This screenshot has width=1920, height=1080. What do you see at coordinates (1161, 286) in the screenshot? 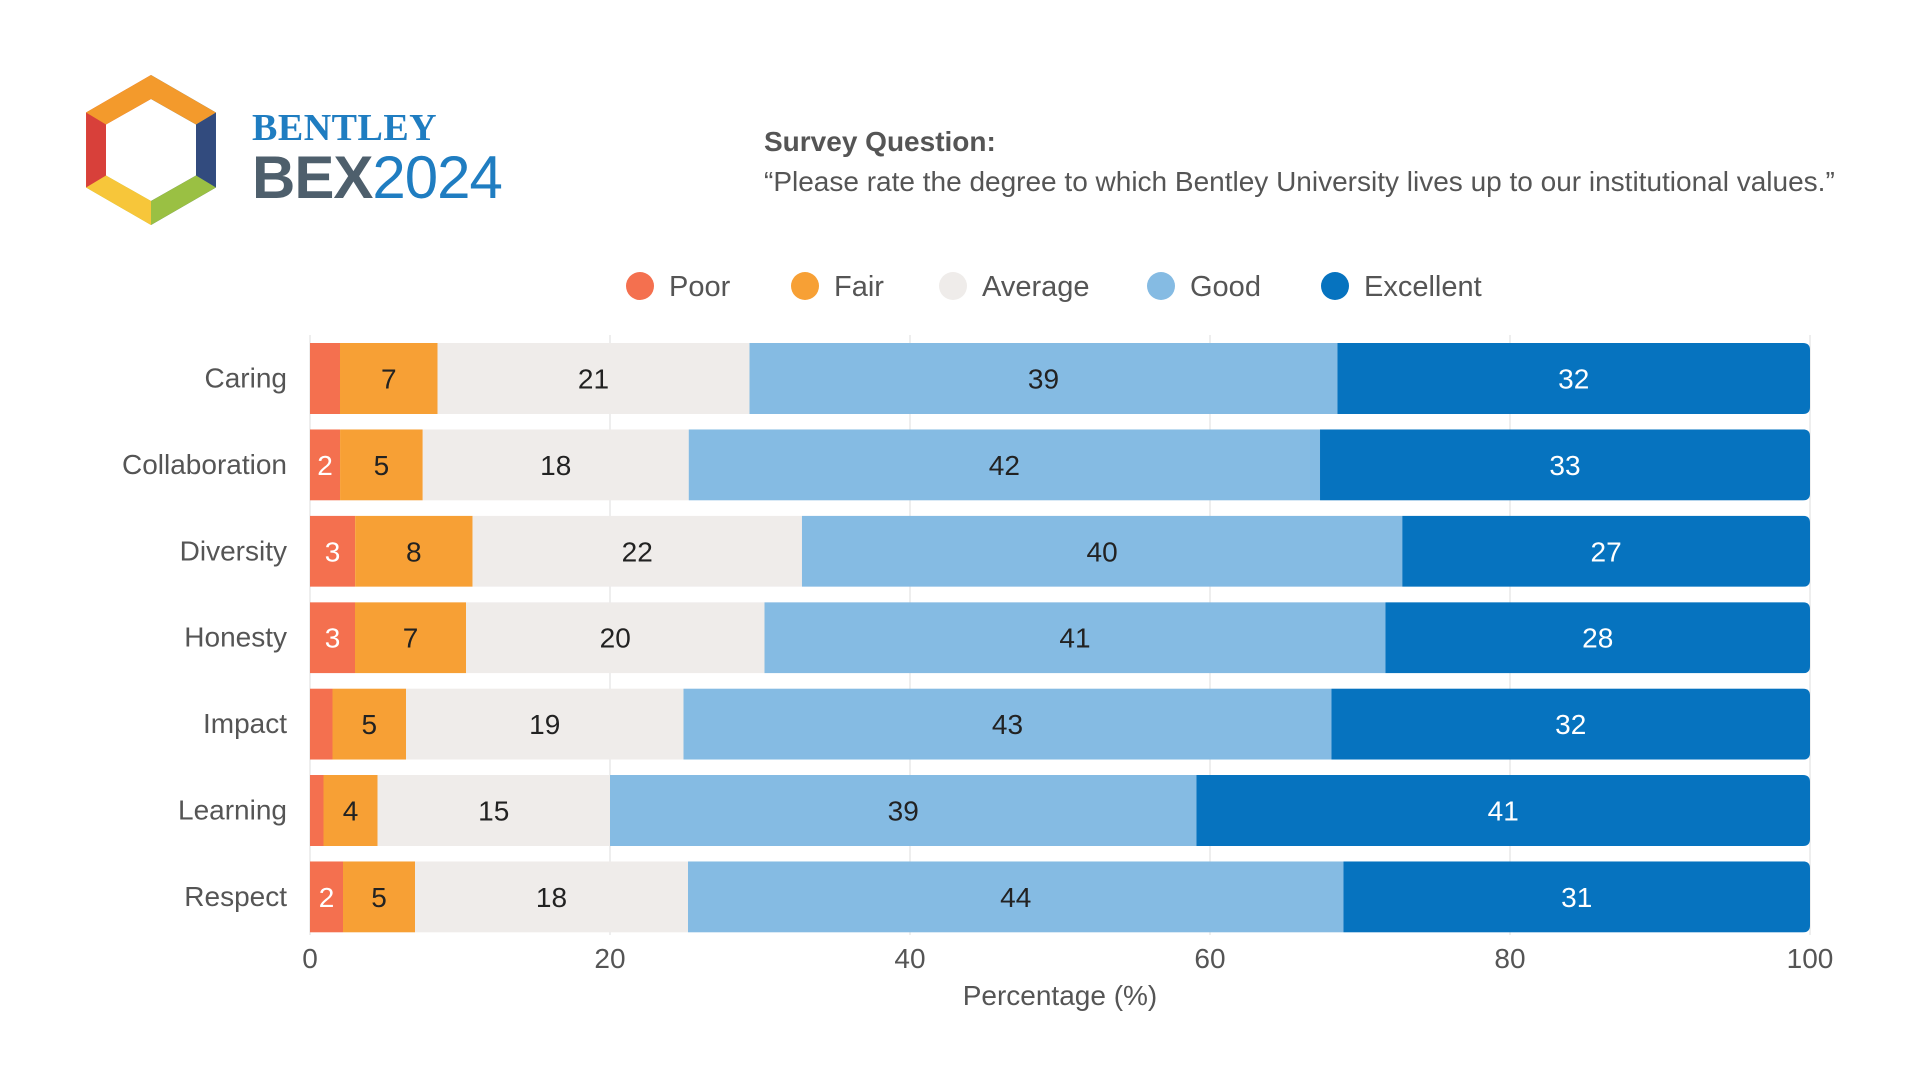
I see `legend-swatch-good` at bounding box center [1161, 286].